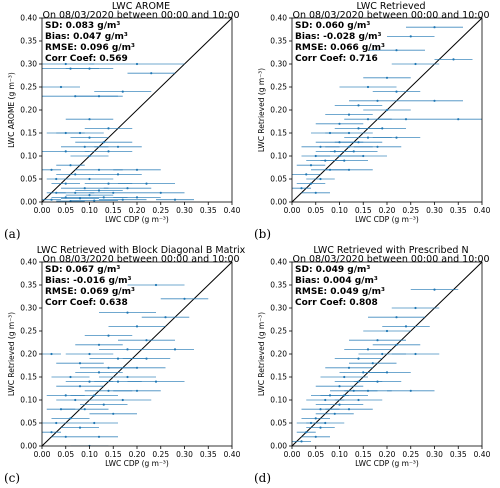 The image size is (500, 488). What do you see at coordinates (390, 250) in the screenshot?
I see `chart-title: LWC Retrieved with Prescribed N` at bounding box center [390, 250].